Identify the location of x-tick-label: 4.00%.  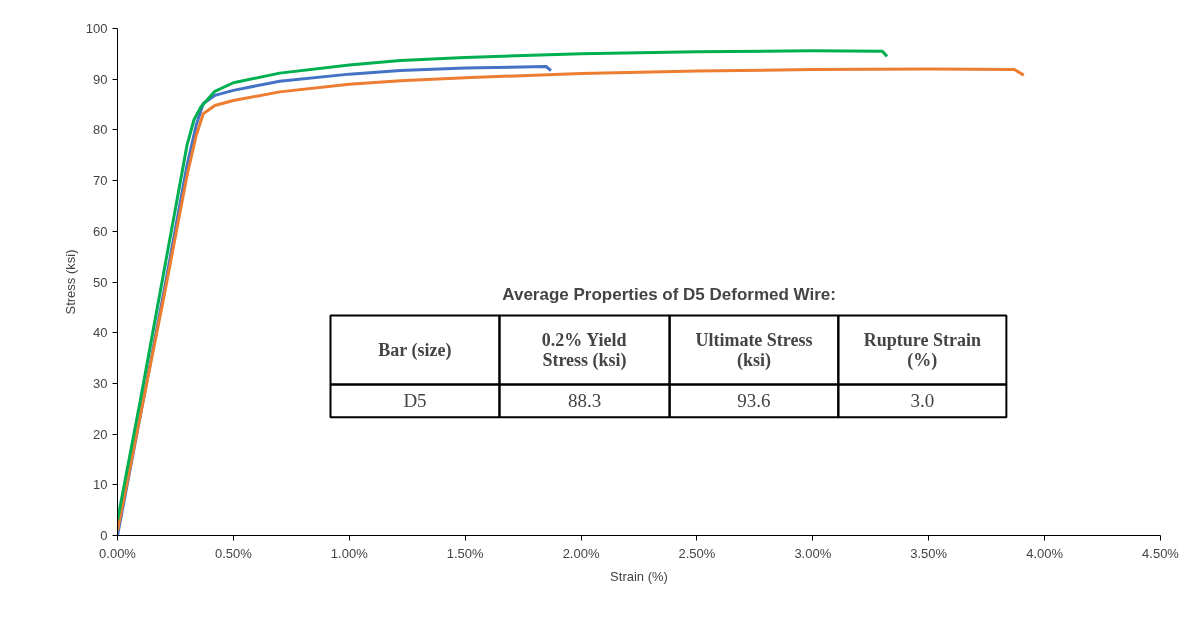
(1045, 553).